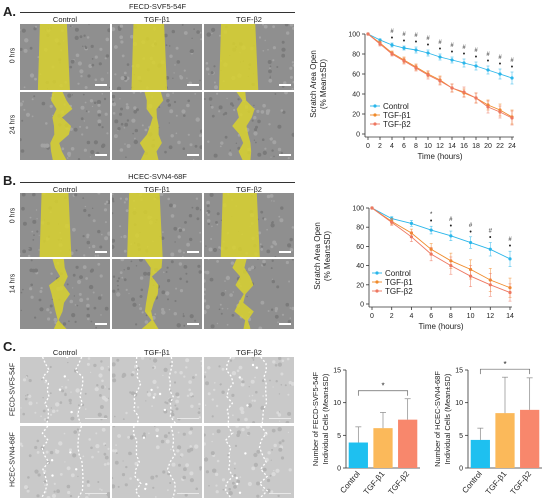 The height and width of the screenshot is (504, 550). Describe the element at coordinates (65, 462) in the screenshot. I see `micrograph-c-hcec-control` at that location.